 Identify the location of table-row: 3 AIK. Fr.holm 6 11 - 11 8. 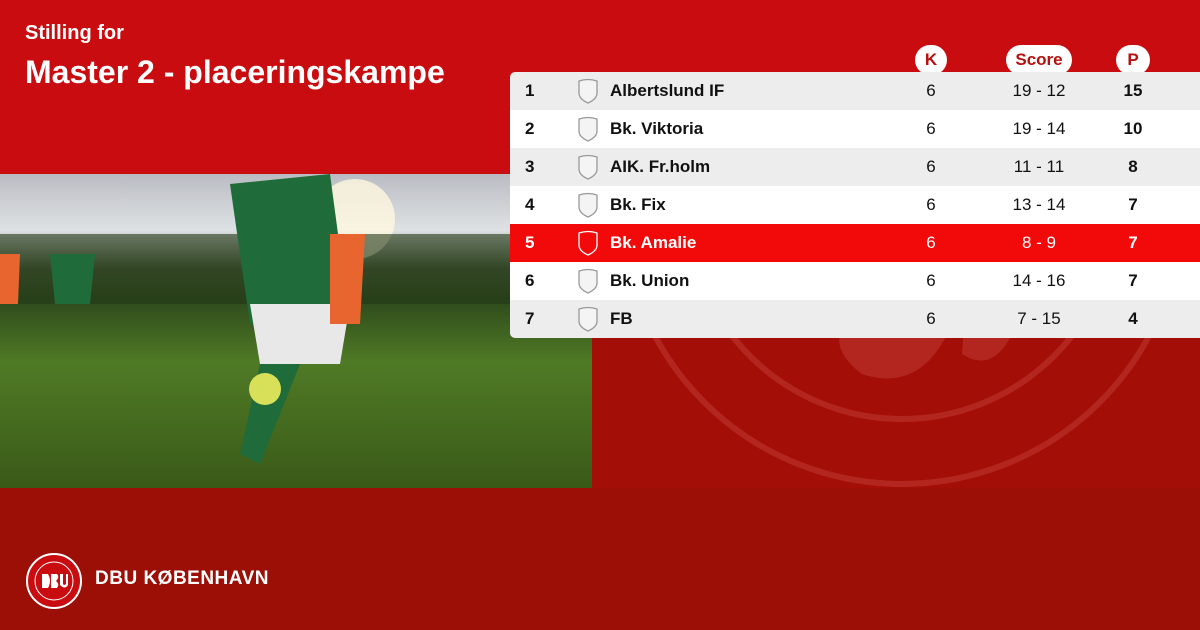
(855, 167).